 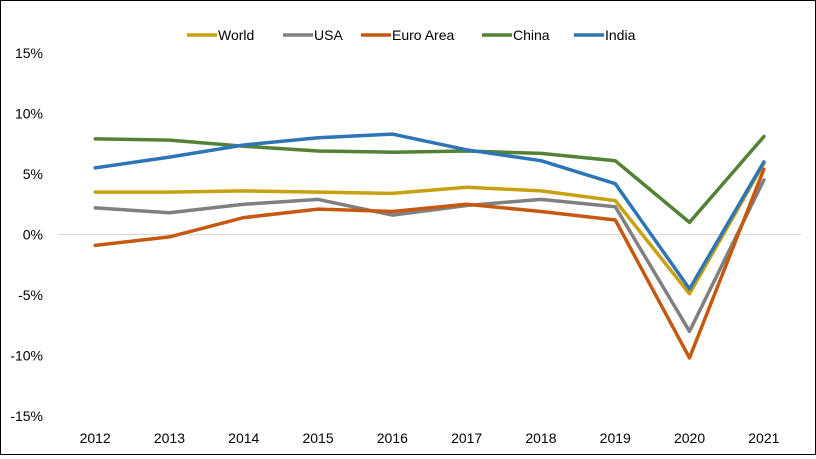 What do you see at coordinates (423, 35) in the screenshot?
I see `legend-label-euro-area: Euro Area` at bounding box center [423, 35].